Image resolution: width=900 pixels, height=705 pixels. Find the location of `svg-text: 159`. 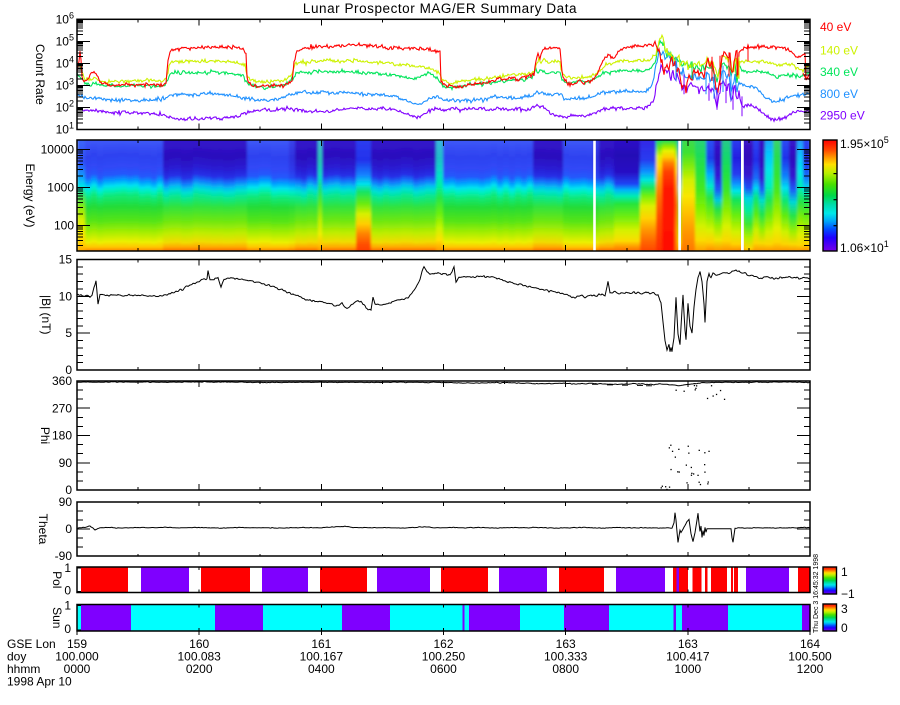

svg-text: 159 is located at coordinates (77, 644).